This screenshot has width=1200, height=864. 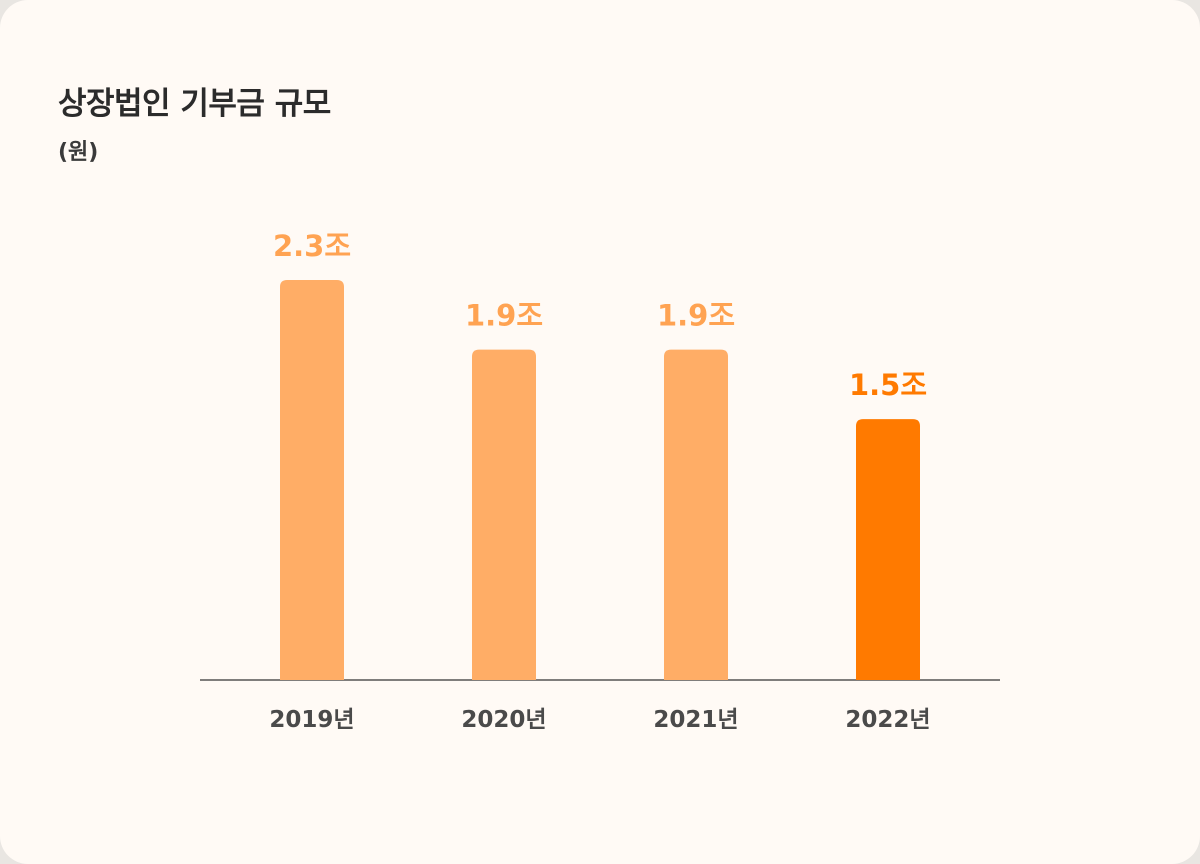 What do you see at coordinates (311, 720) in the screenshot?
I see `x-tick-label: 2019년` at bounding box center [311, 720].